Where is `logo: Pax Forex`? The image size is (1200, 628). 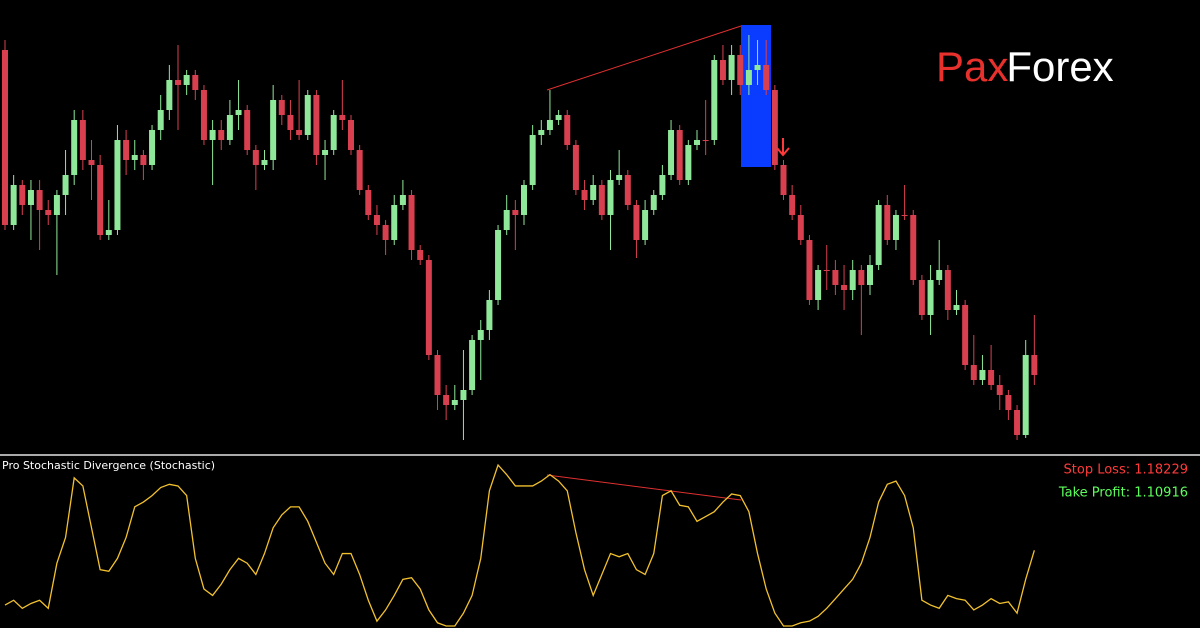 logo: Pax Forex is located at coordinates (1025, 66).